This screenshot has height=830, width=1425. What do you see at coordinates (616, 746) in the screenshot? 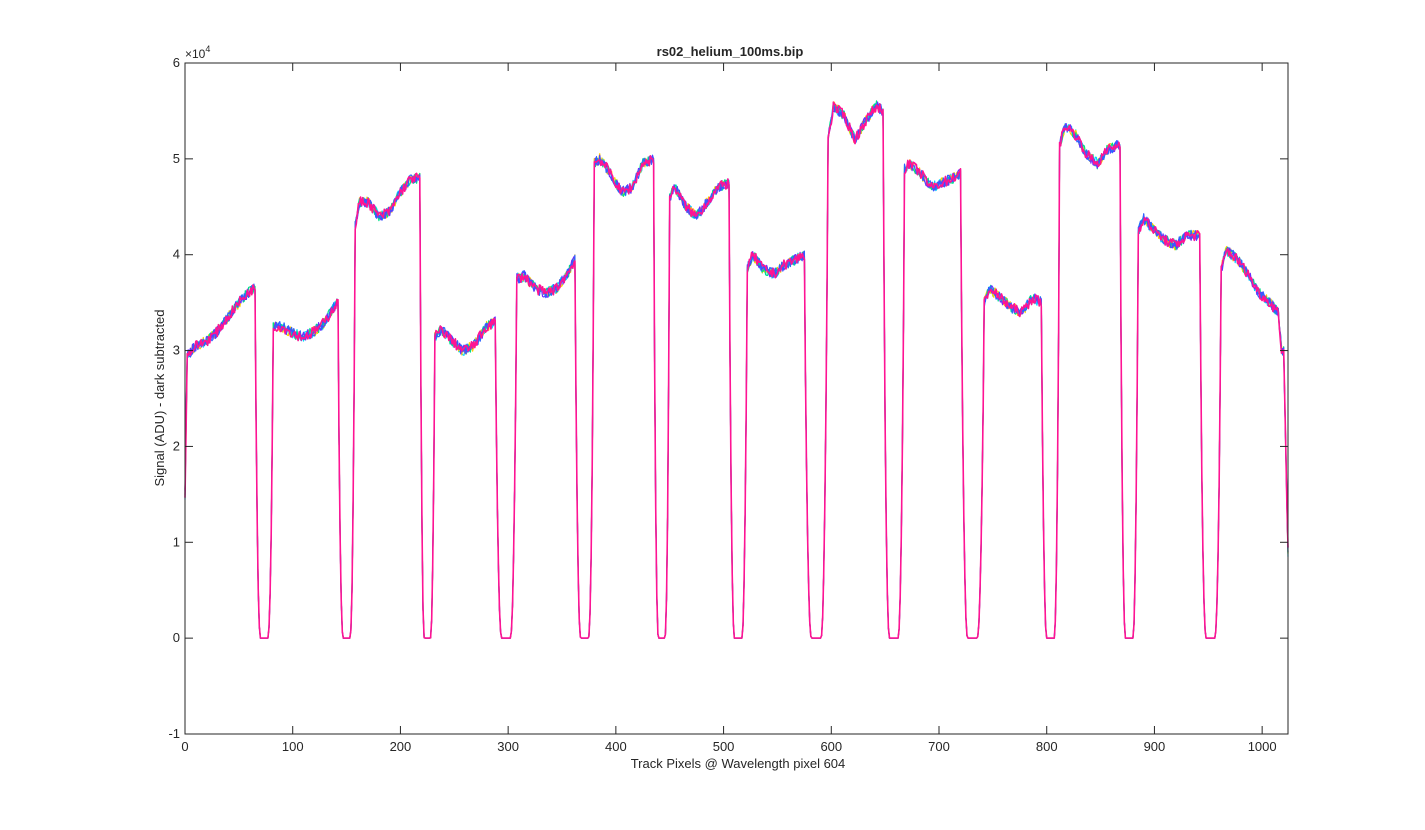
I see `x-tick-label: 400` at bounding box center [616, 746].